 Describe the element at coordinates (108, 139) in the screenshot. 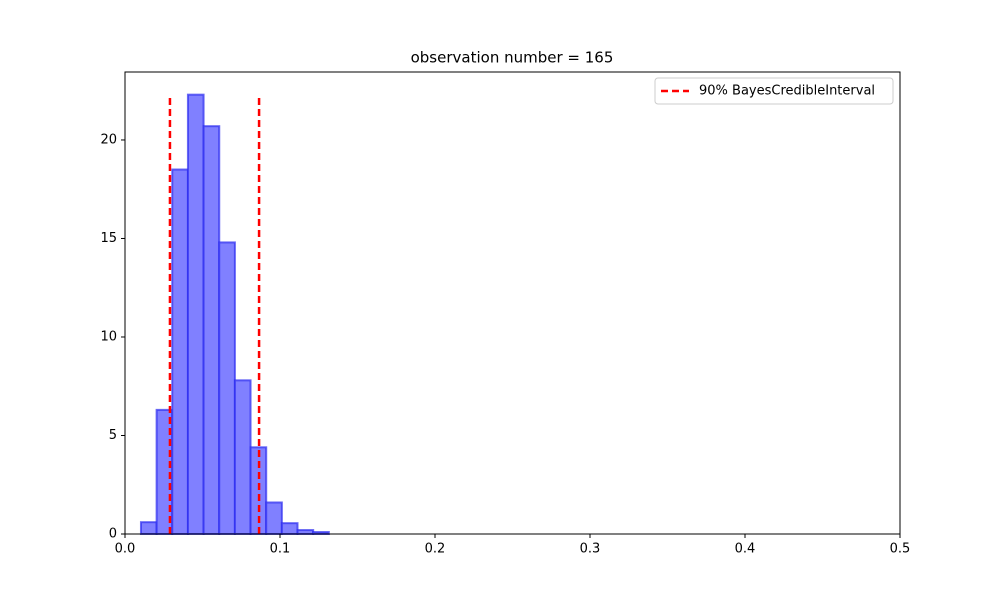

I see `y-tick-label: 20` at that location.